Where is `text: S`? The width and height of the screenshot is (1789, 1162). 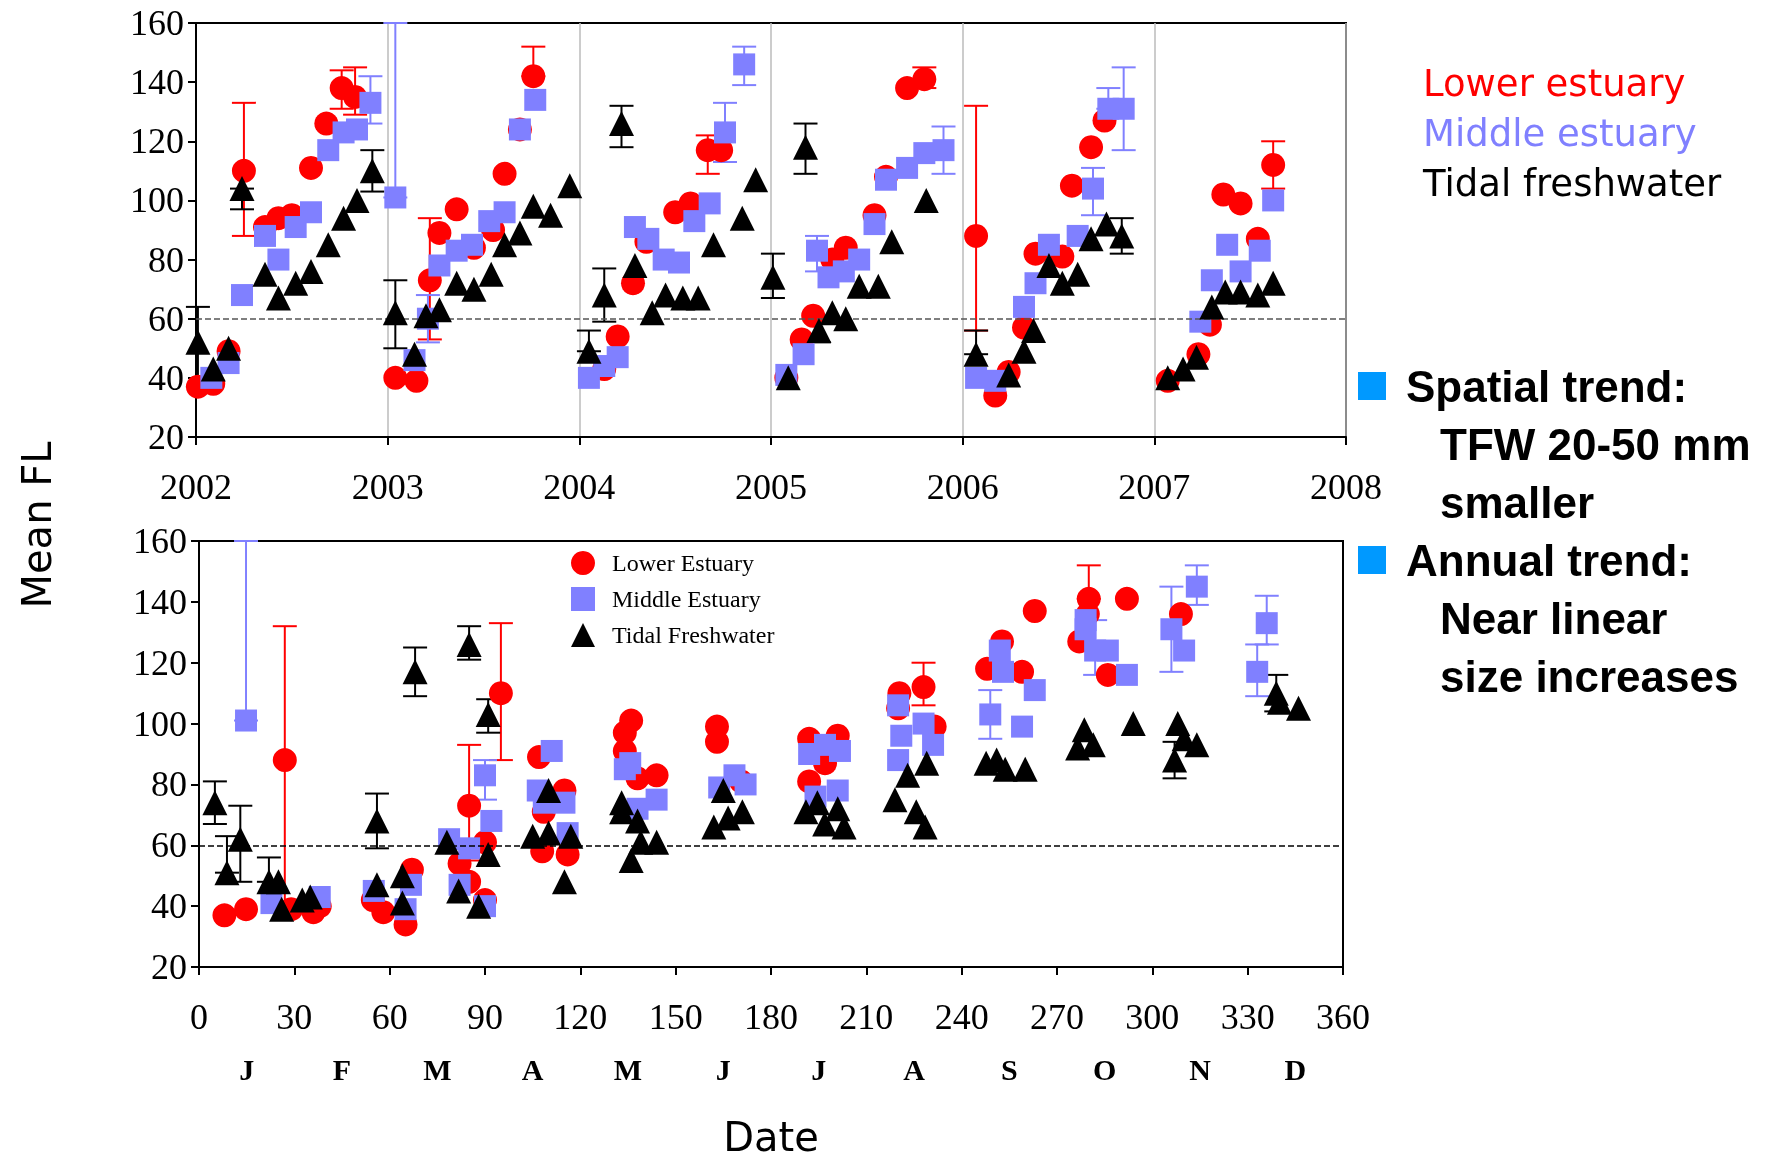
text: S is located at coordinates (1009, 1070).